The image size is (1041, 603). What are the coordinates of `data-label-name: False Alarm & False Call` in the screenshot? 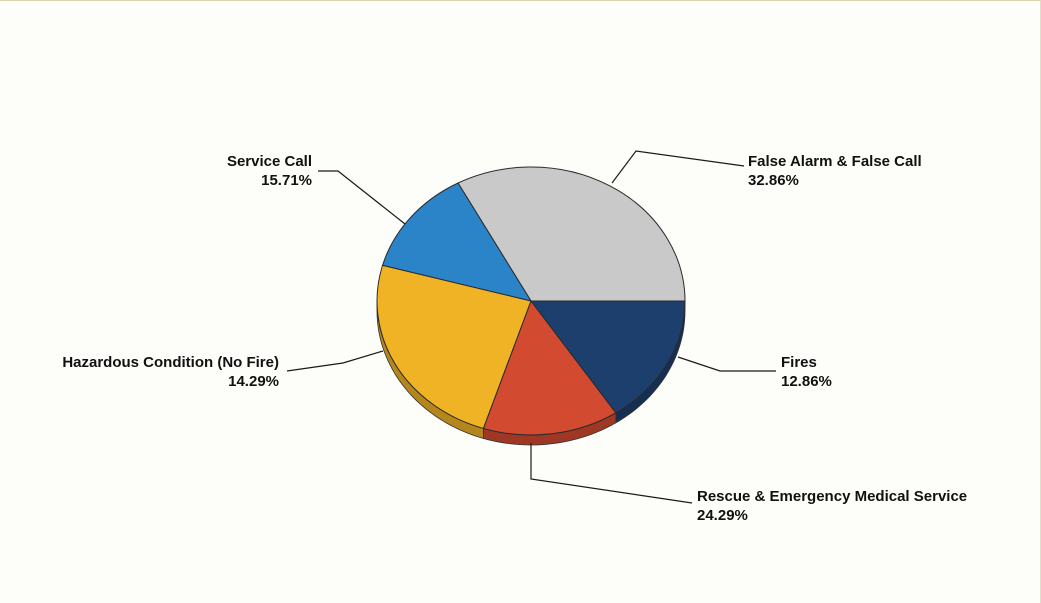 It's located at (835, 161).